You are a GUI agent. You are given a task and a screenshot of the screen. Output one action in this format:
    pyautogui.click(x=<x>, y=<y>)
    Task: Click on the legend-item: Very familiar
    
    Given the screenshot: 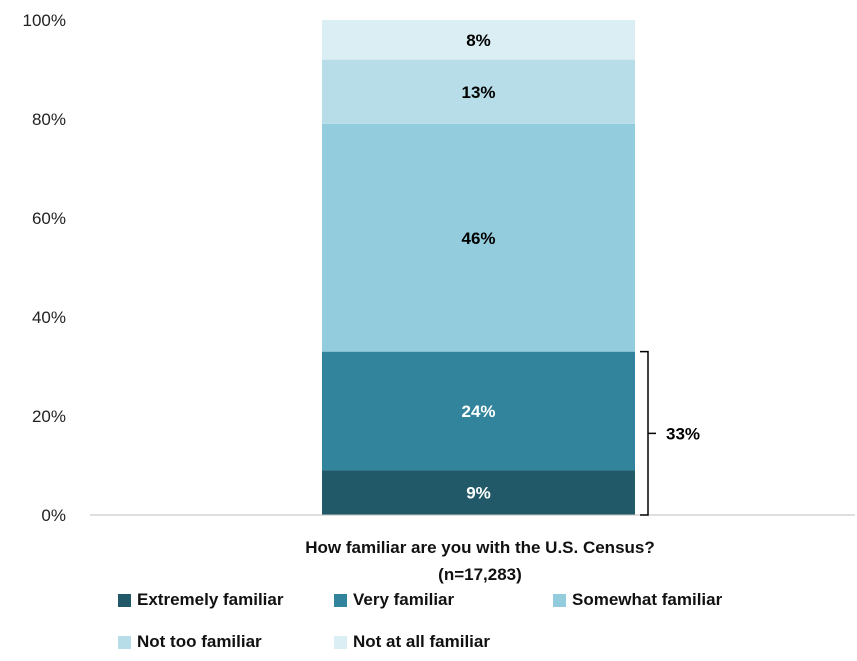 What is the action you would take?
    pyautogui.click(x=394, y=600)
    